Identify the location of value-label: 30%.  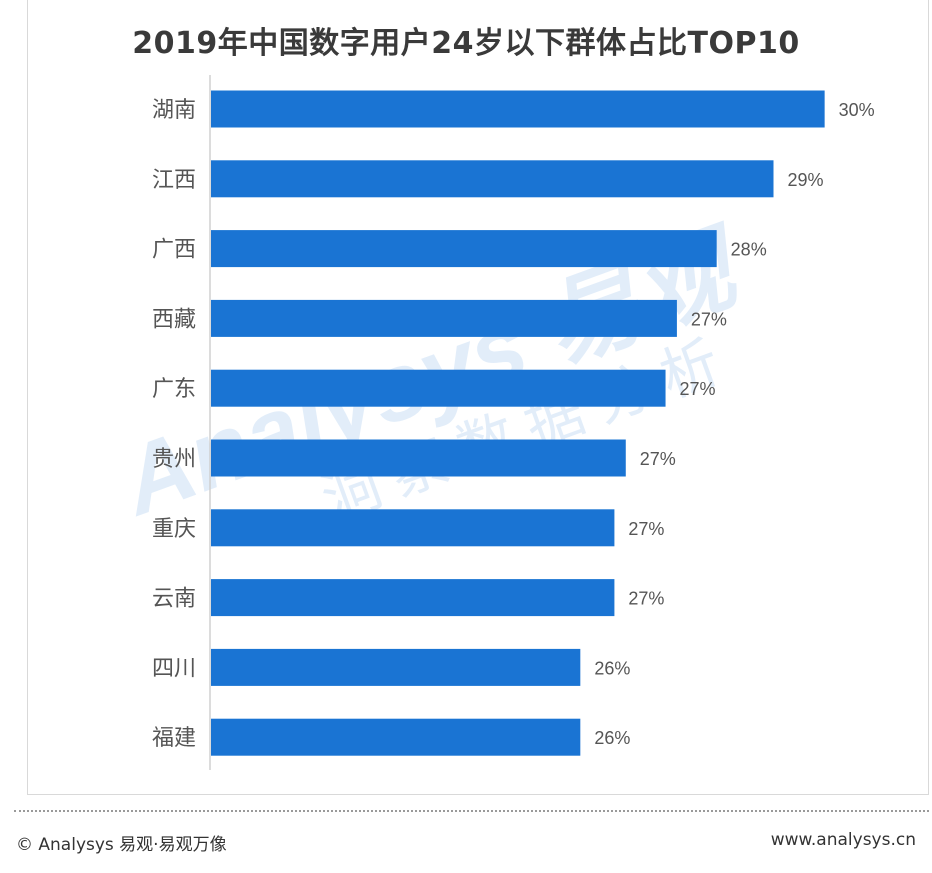
(857, 110).